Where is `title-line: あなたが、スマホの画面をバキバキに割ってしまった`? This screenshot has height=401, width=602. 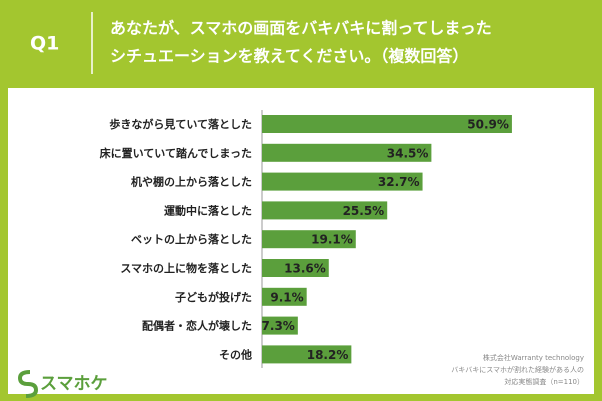
title-line: あなたが、スマホの画面をバキバキに割ってしまった is located at coordinates (301, 28).